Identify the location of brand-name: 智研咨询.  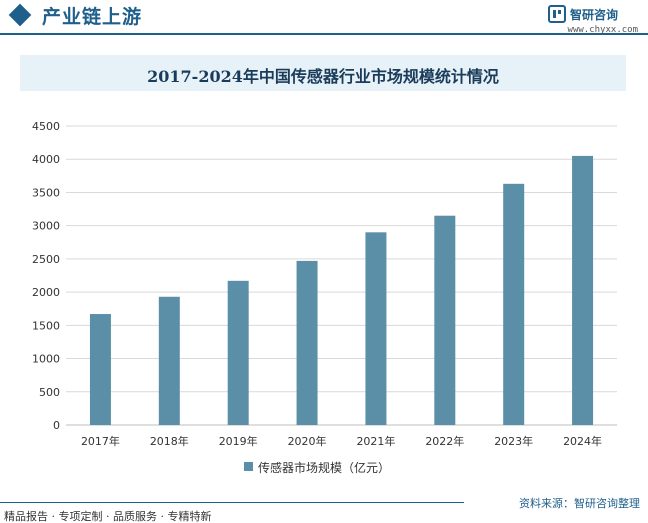
(594, 15).